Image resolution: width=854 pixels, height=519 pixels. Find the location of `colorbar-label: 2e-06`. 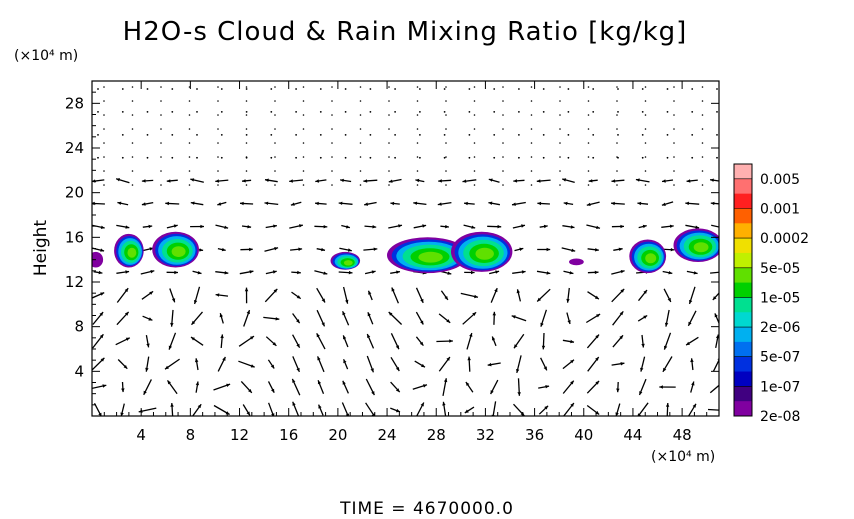

colorbar-label: 2e-06 is located at coordinates (780, 328).